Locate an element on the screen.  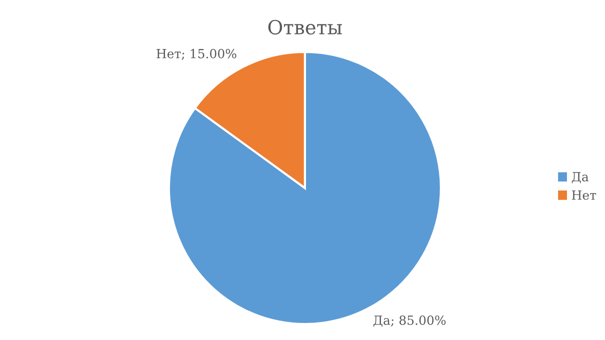
data-label: Нет; 15.00% is located at coordinates (196, 54).